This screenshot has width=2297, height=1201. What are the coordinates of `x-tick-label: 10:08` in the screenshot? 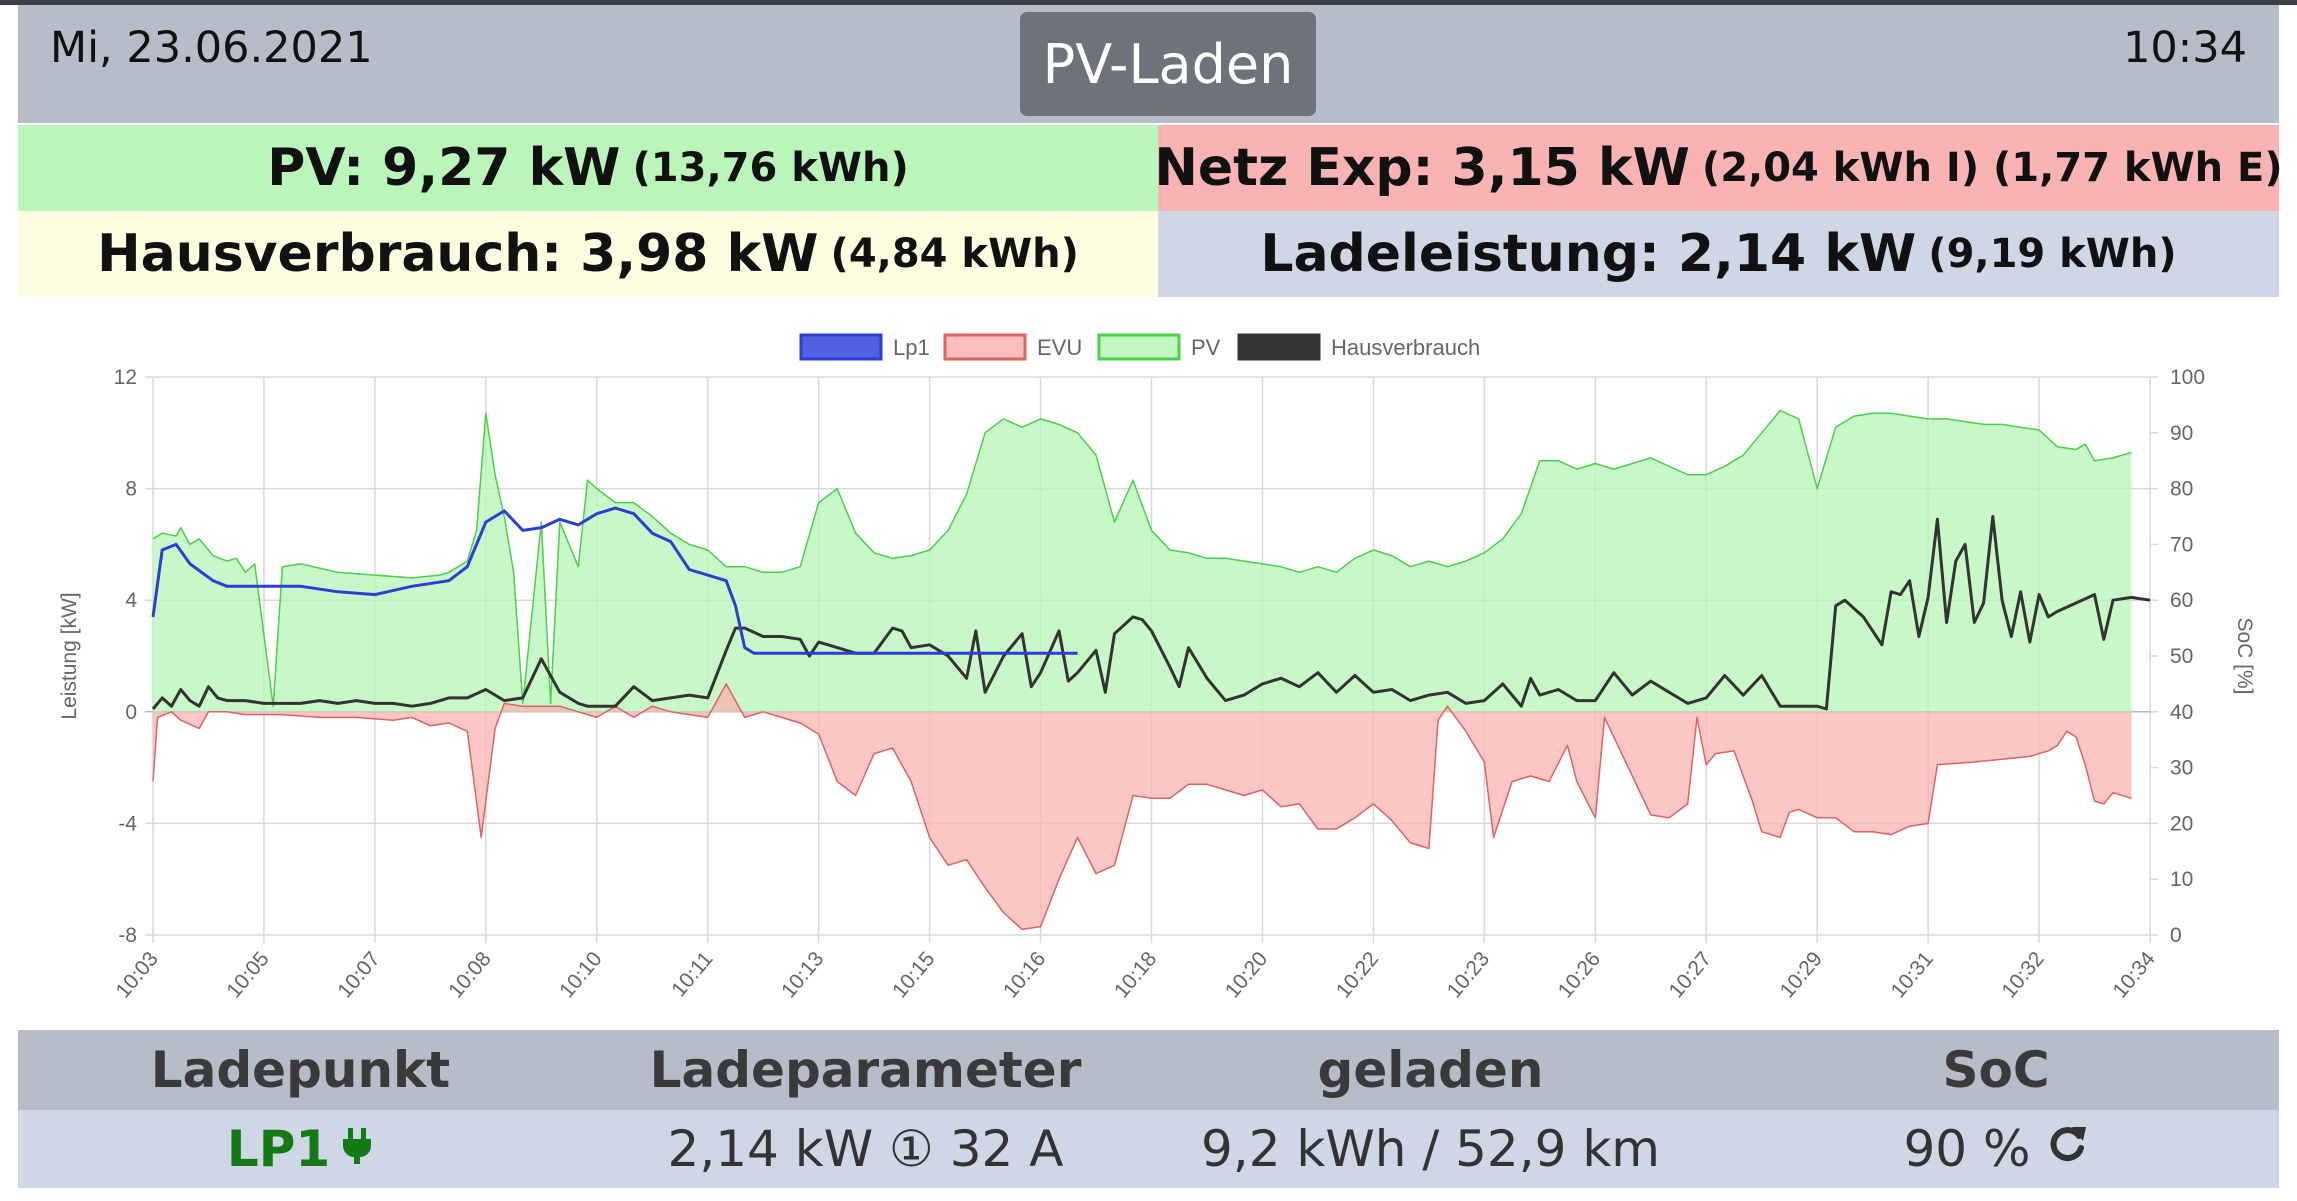 It's located at (469, 974).